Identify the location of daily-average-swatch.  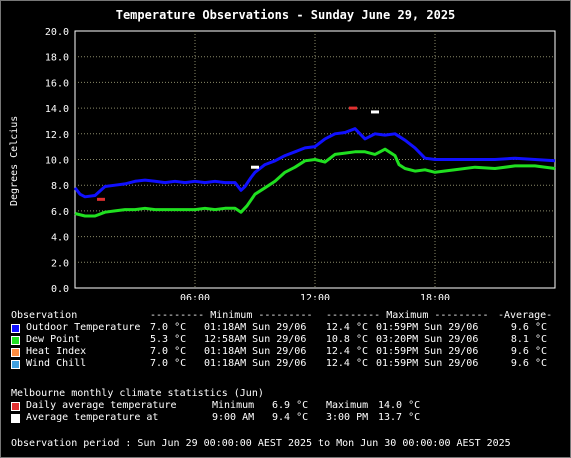
(15, 406).